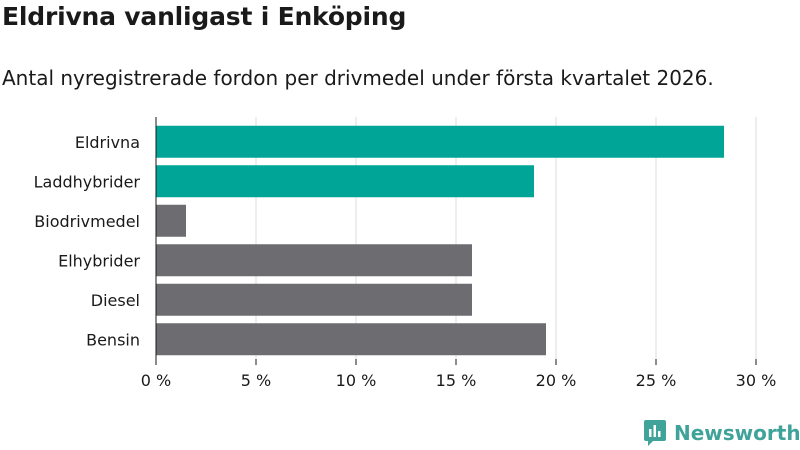  Describe the element at coordinates (115, 300) in the screenshot. I see `category-label: Diesel` at that location.